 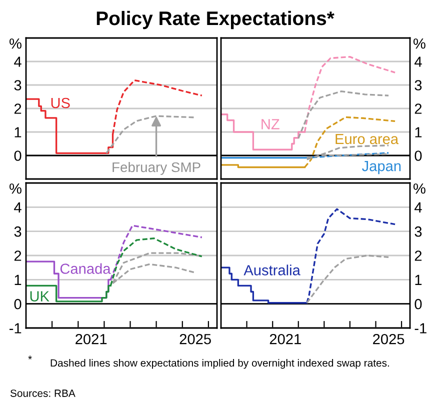 I want to click on series-label: Canada, so click(x=85, y=268).